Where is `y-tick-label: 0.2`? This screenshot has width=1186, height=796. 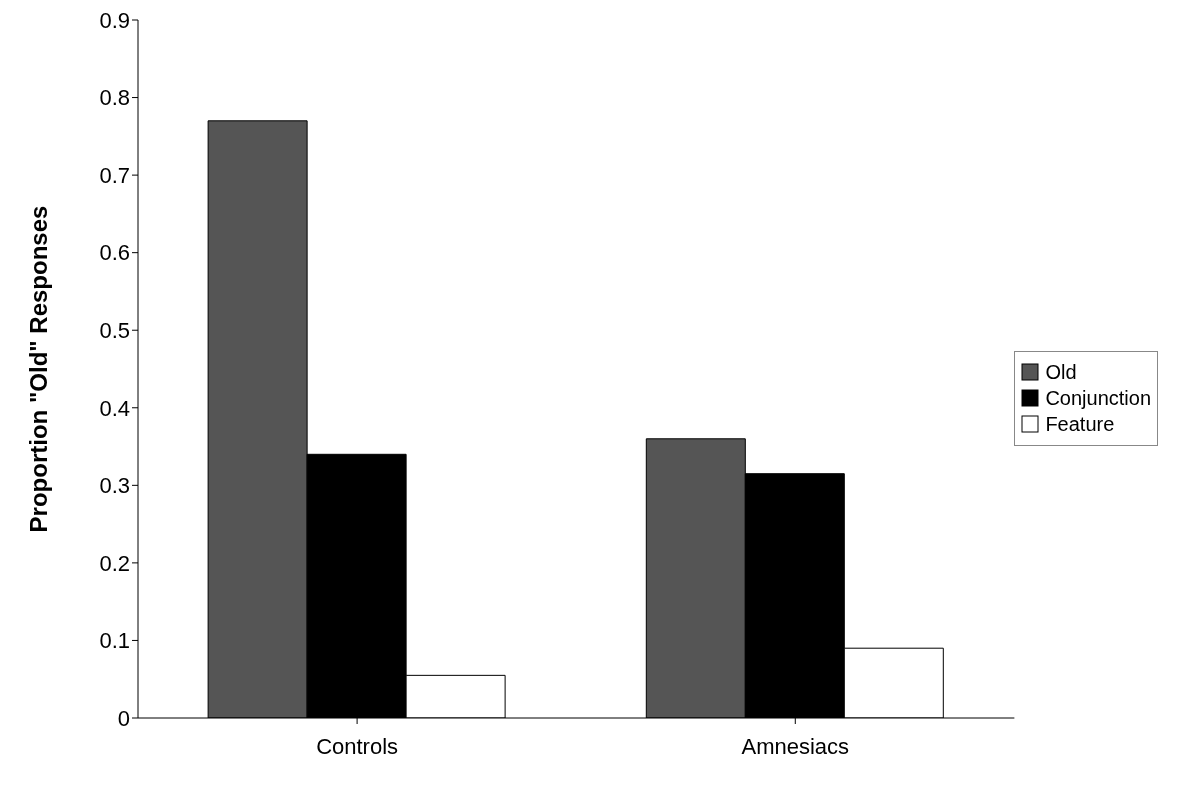
y-tick-label: 0.2 is located at coordinates (114, 563).